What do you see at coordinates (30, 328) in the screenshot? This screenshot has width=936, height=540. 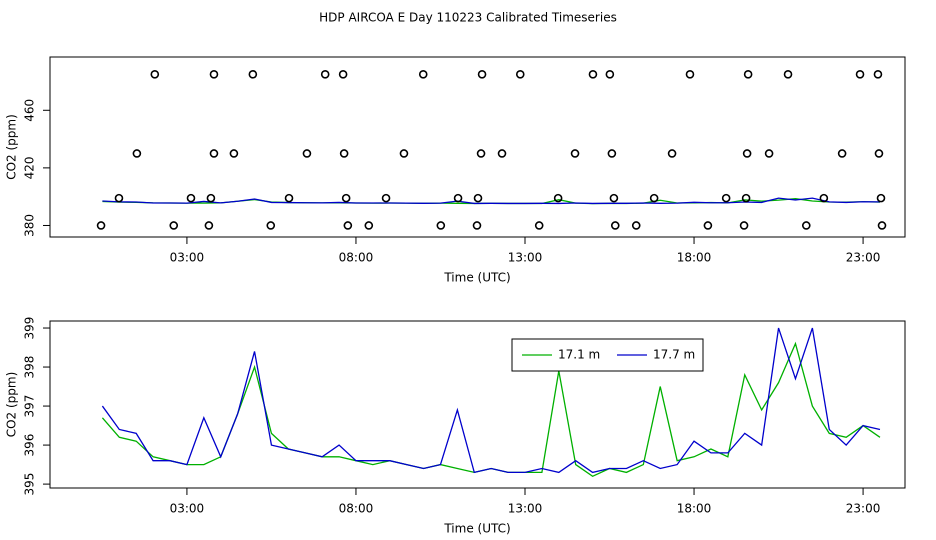 I see `y-tick-label: 399` at bounding box center [30, 328].